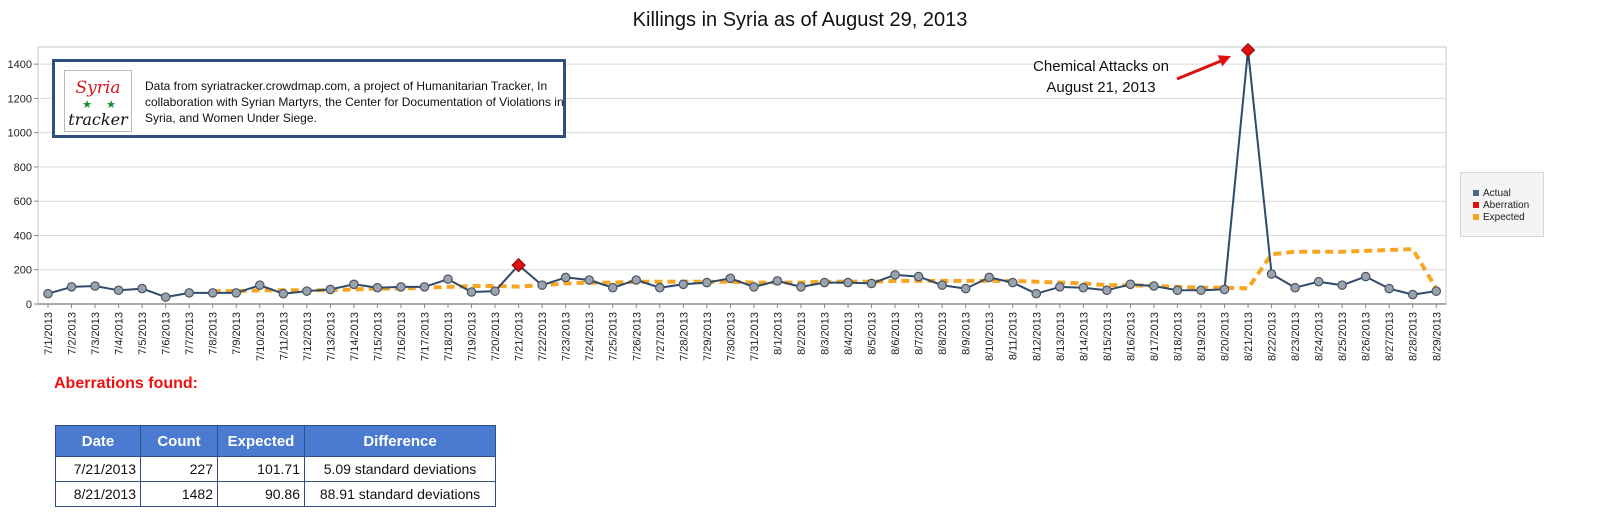  Describe the element at coordinates (1476, 205) in the screenshot. I see `legend-swatch-aberration` at that location.